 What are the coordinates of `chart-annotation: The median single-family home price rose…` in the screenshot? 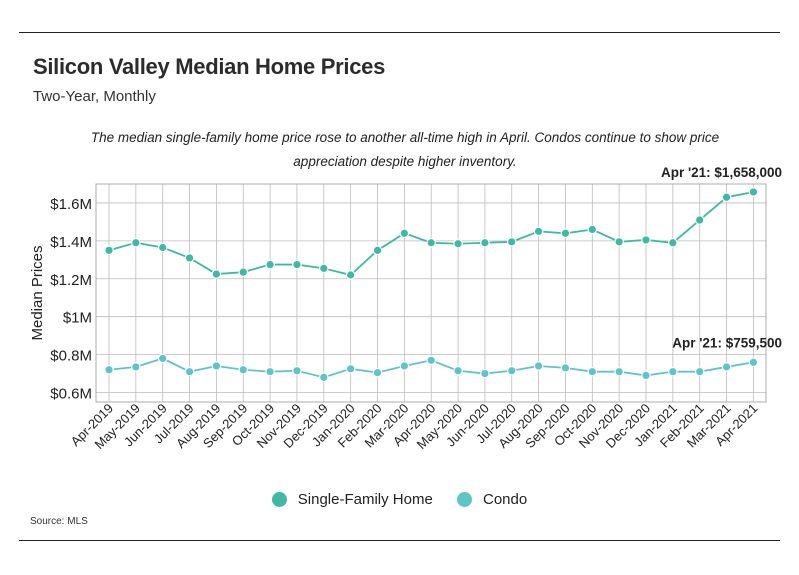 It's located at (405, 149).